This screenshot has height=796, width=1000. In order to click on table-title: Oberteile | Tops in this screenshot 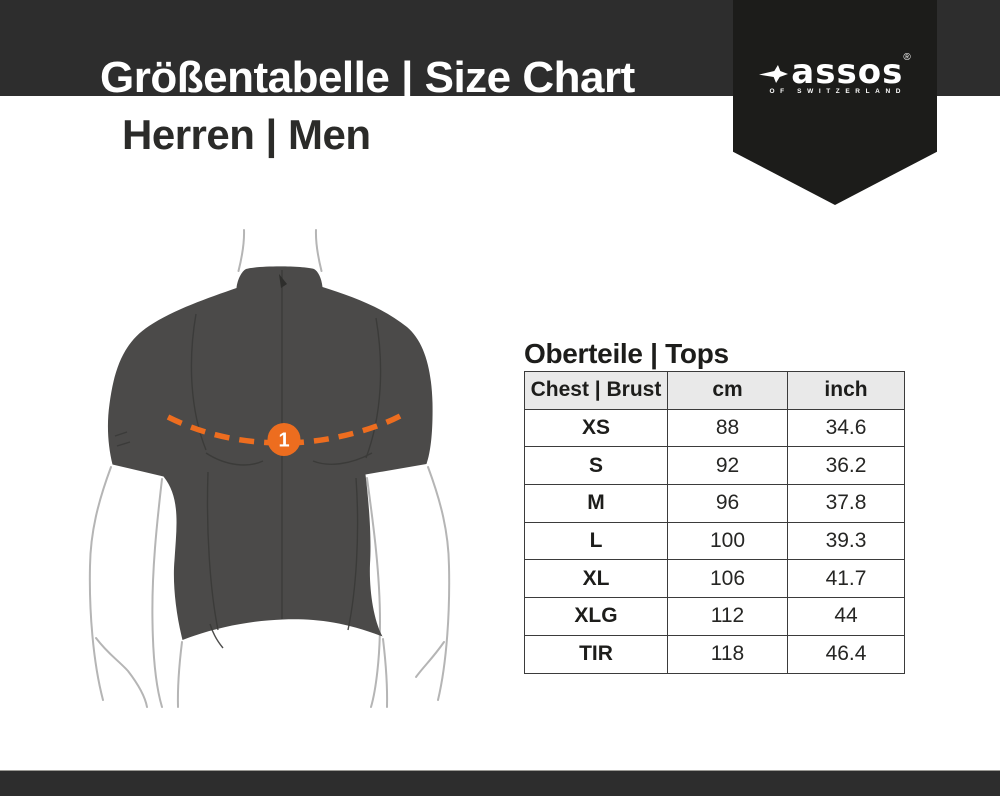, I will do `click(626, 353)`.